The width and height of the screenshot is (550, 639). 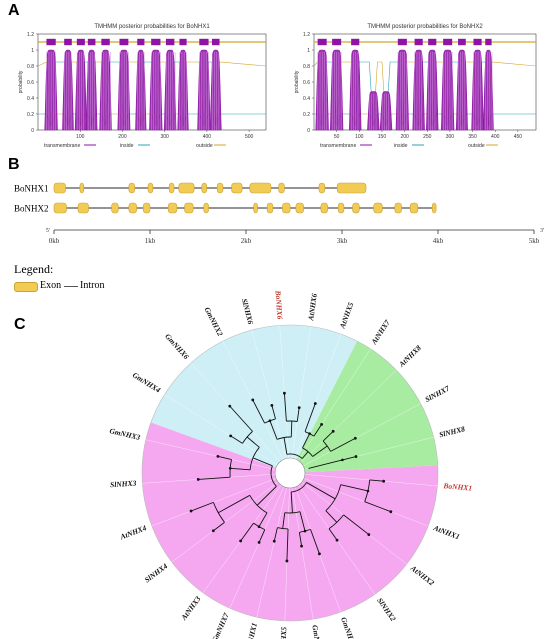 I want to click on panel-label-c: C, so click(x=20, y=324).